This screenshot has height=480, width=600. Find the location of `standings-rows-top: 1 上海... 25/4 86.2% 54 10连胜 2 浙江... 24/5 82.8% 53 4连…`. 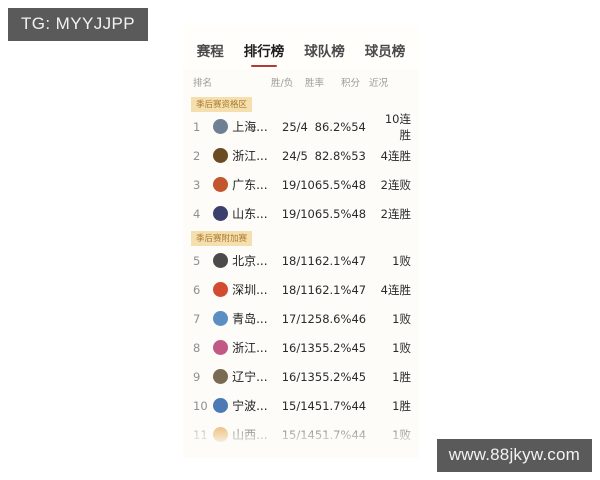

standings-rows-top: 1 上海... 25/4 86.2% 54 10连胜 2 浙江... 24/5 82.8% 53 4连… is located at coordinates (301, 170).